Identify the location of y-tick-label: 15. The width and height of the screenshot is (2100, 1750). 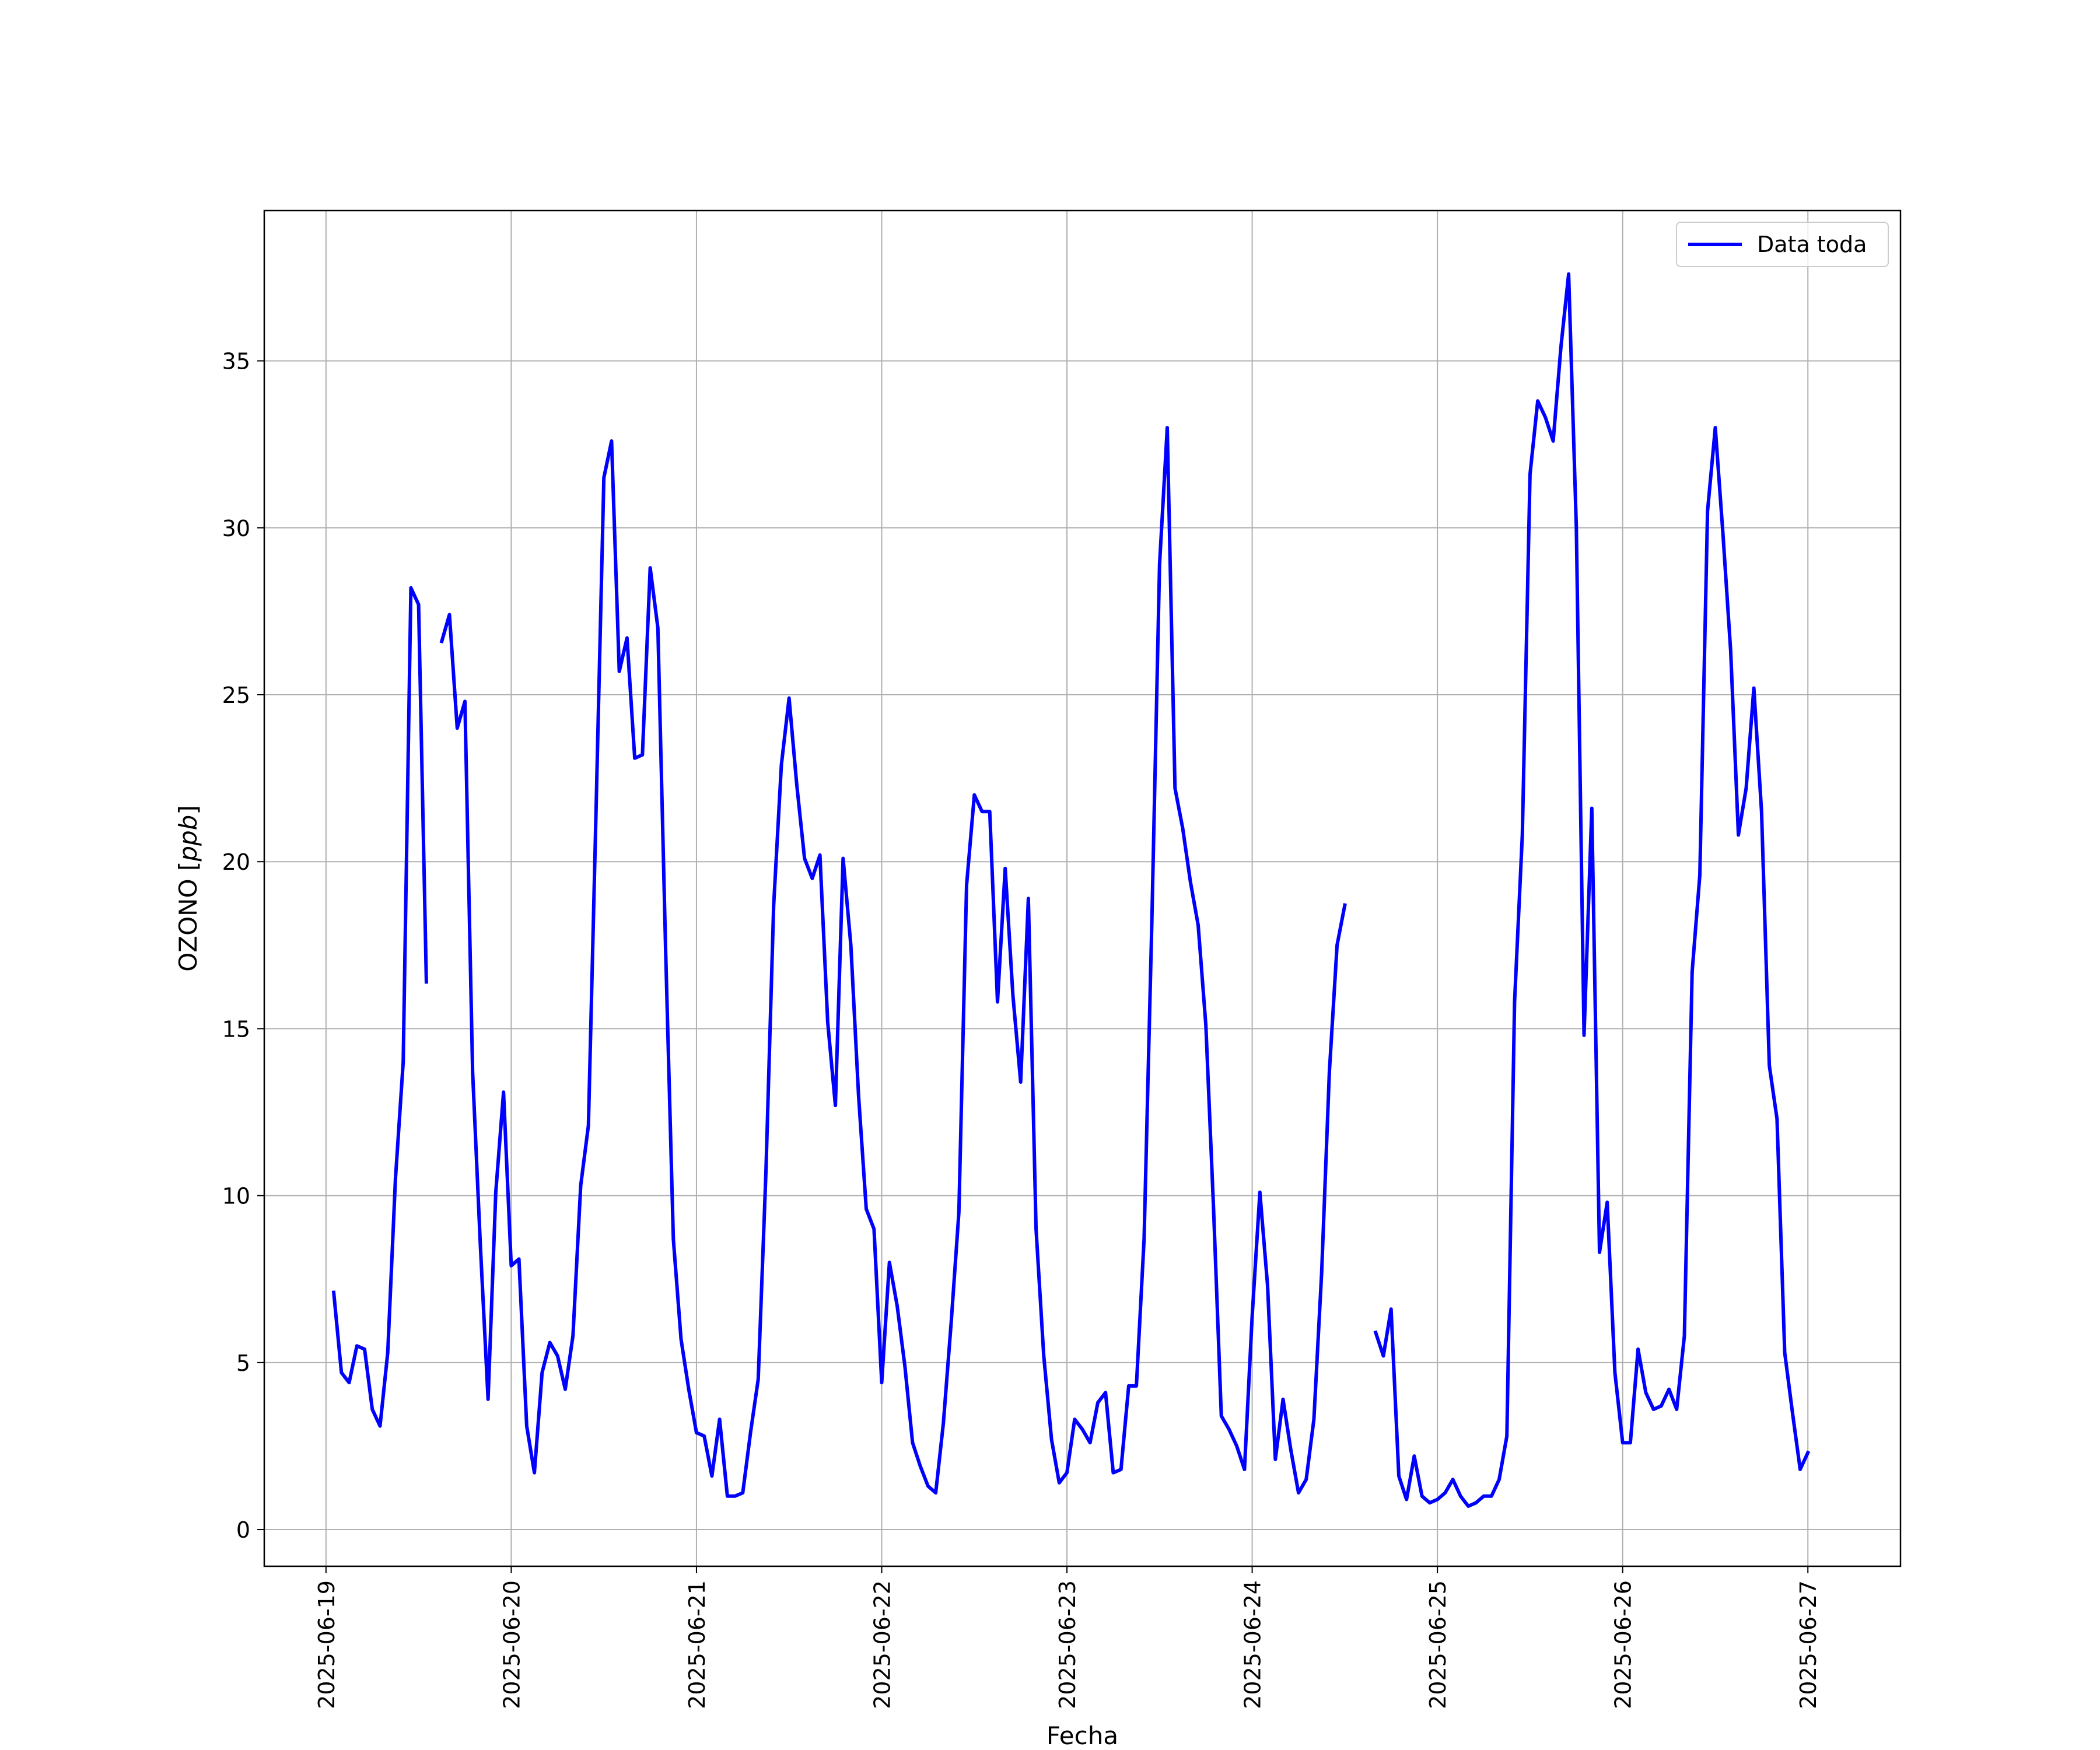
(236, 1029).